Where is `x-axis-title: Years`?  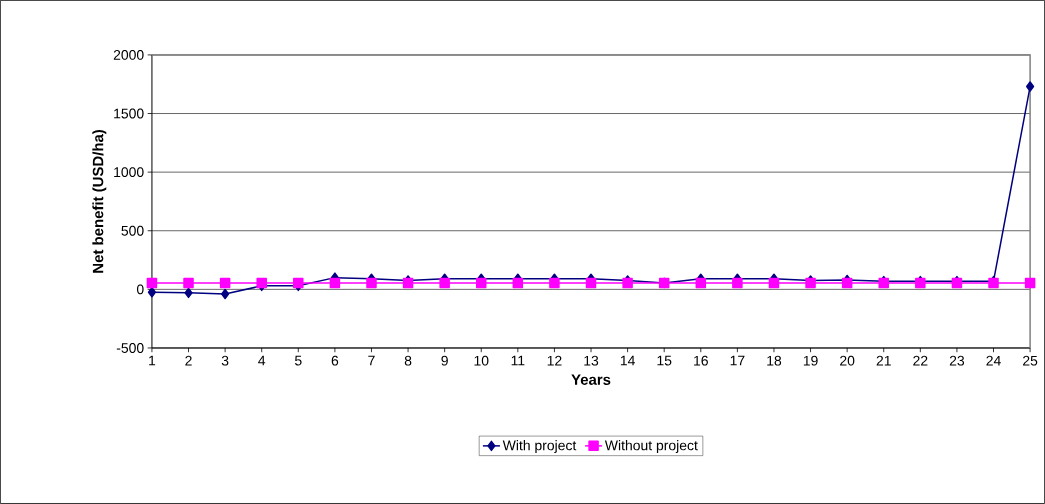
x-axis-title: Years is located at coordinates (591, 379).